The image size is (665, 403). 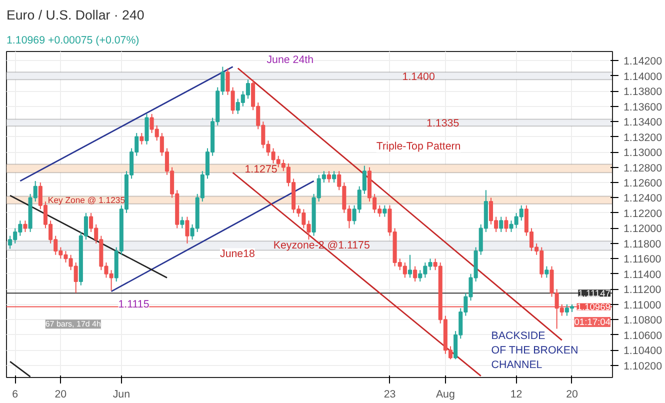 What do you see at coordinates (87, 200) in the screenshot?
I see `band-label: Key Zone @ 1.1235` at bounding box center [87, 200].